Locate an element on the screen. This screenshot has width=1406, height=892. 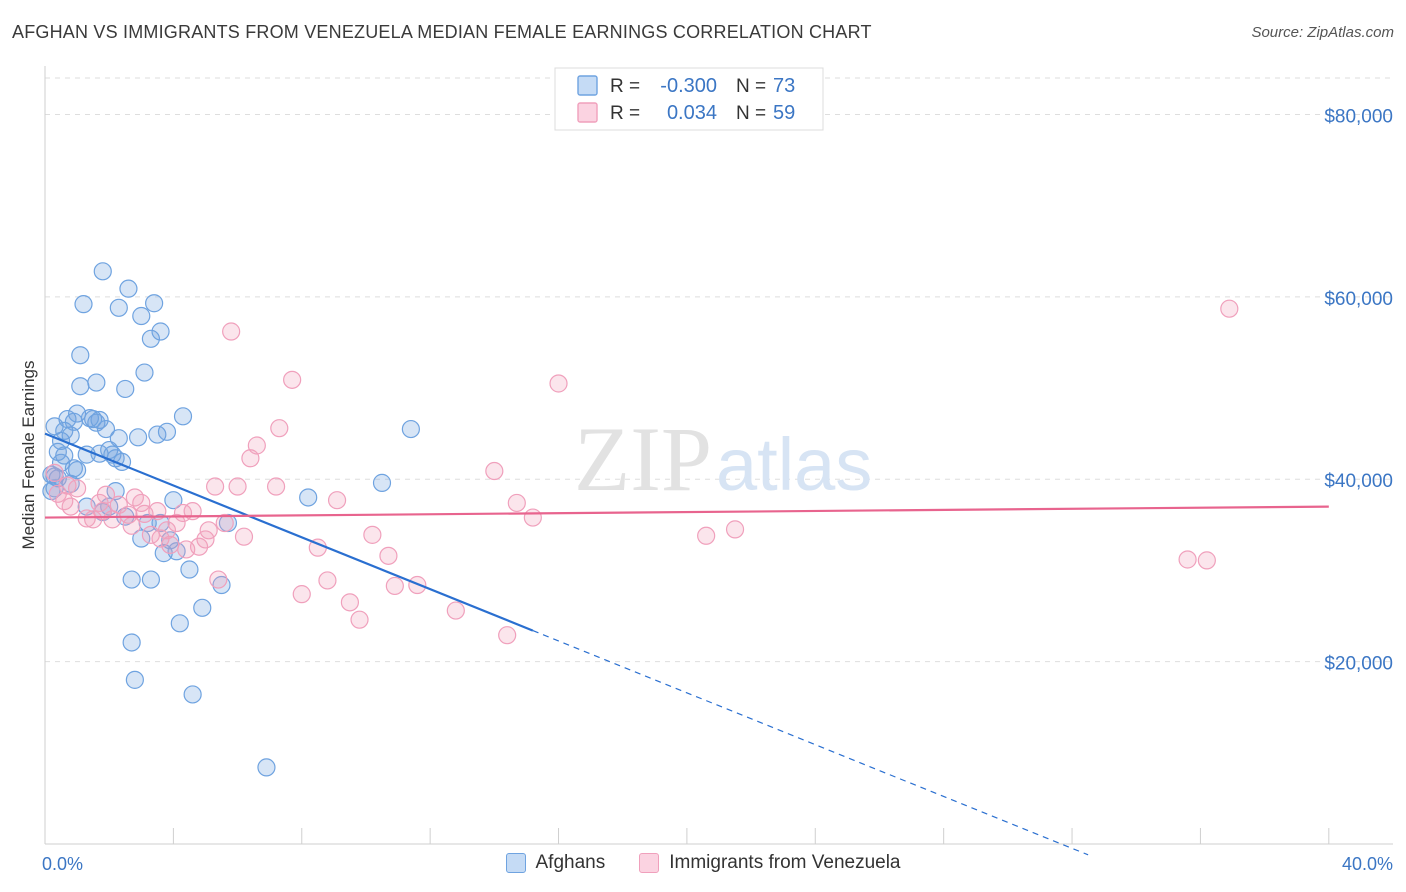
x-tick-label-max: 40.0% is located at coordinates (1367, 864).